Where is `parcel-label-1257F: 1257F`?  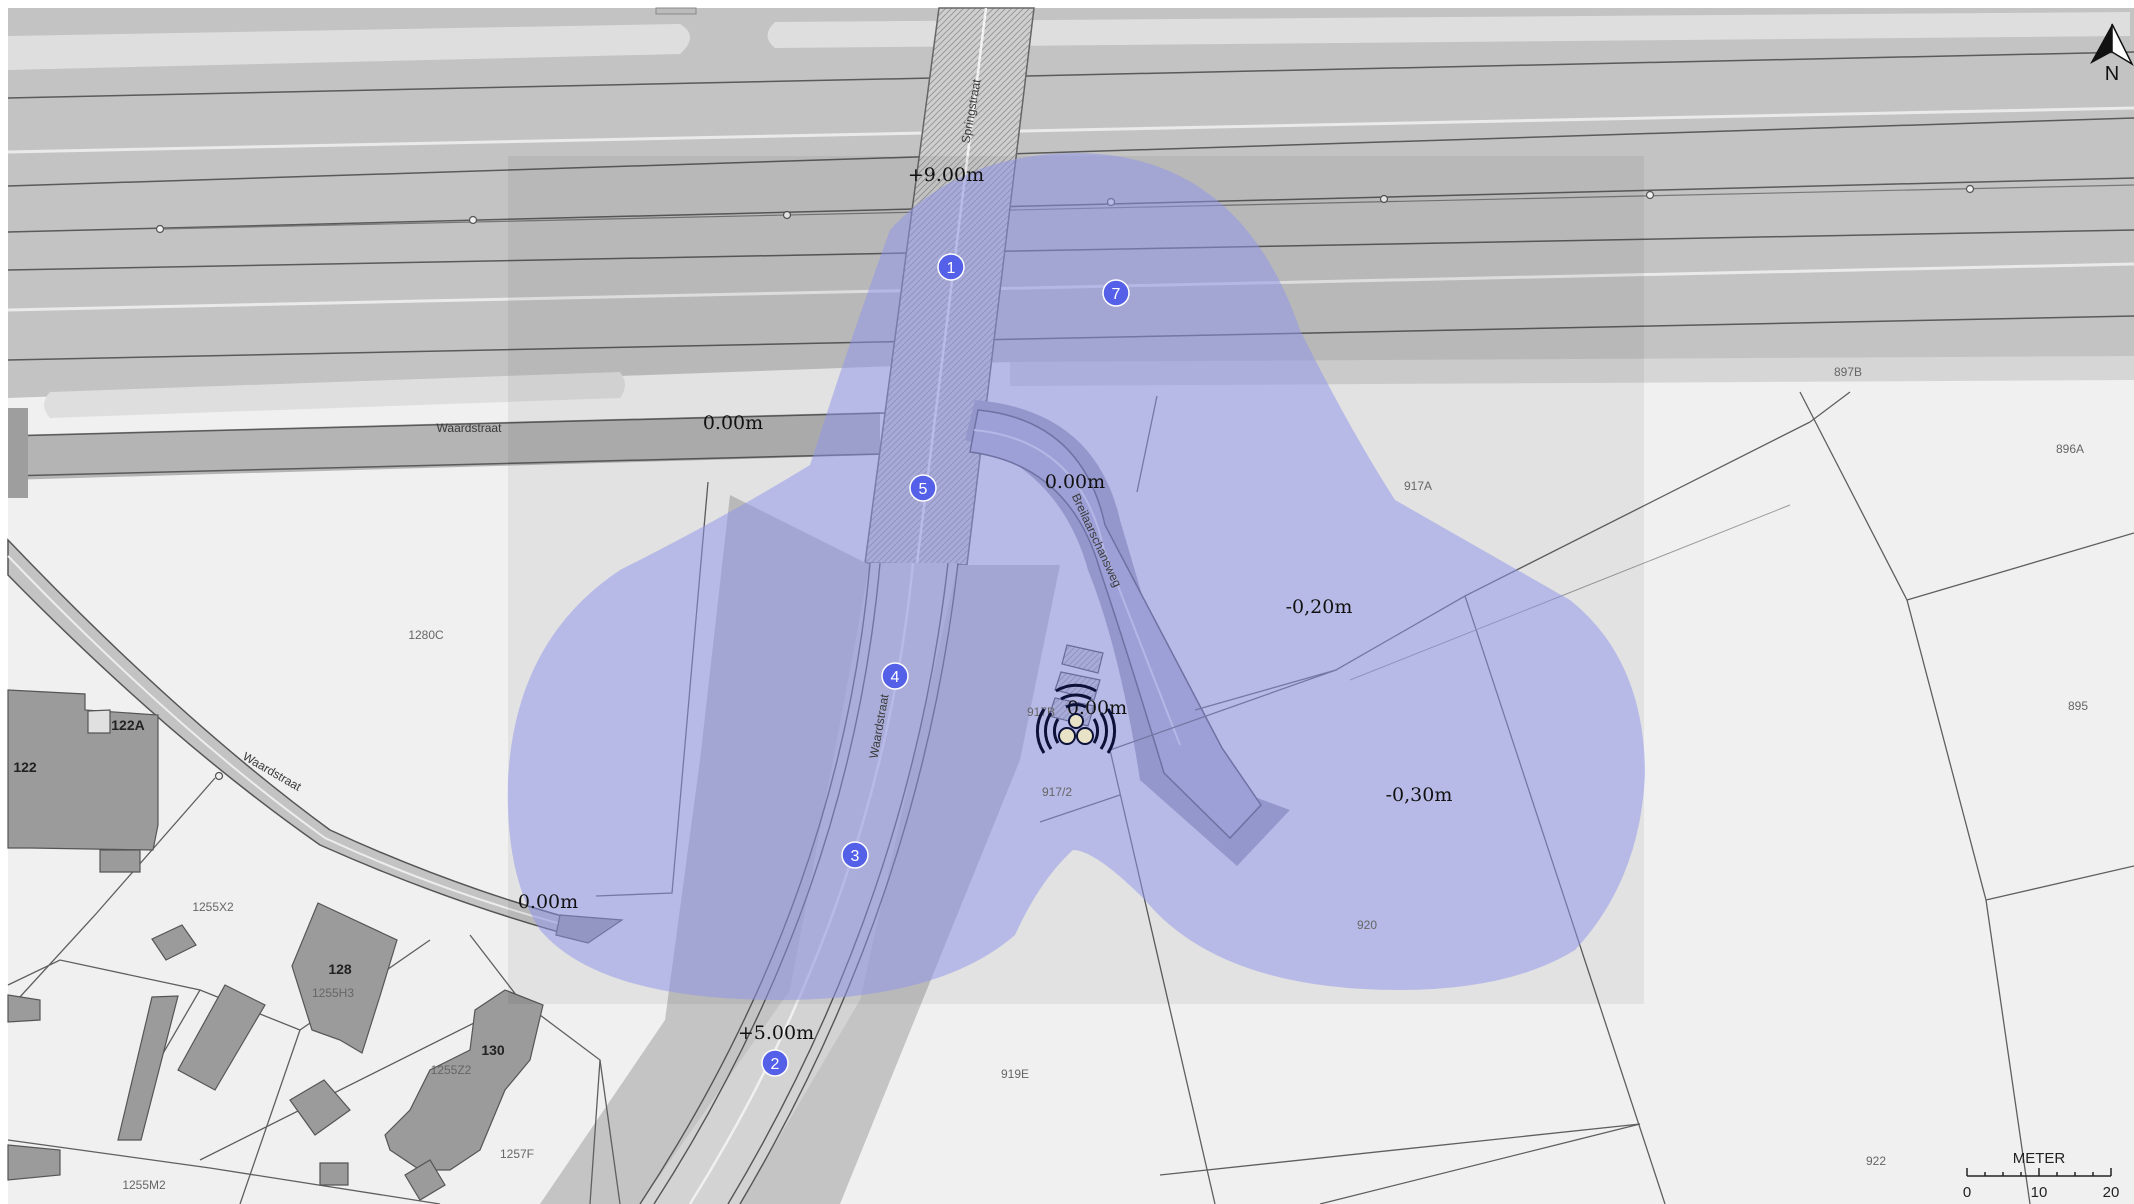
parcel-label-1257F: 1257F is located at coordinates (517, 1154).